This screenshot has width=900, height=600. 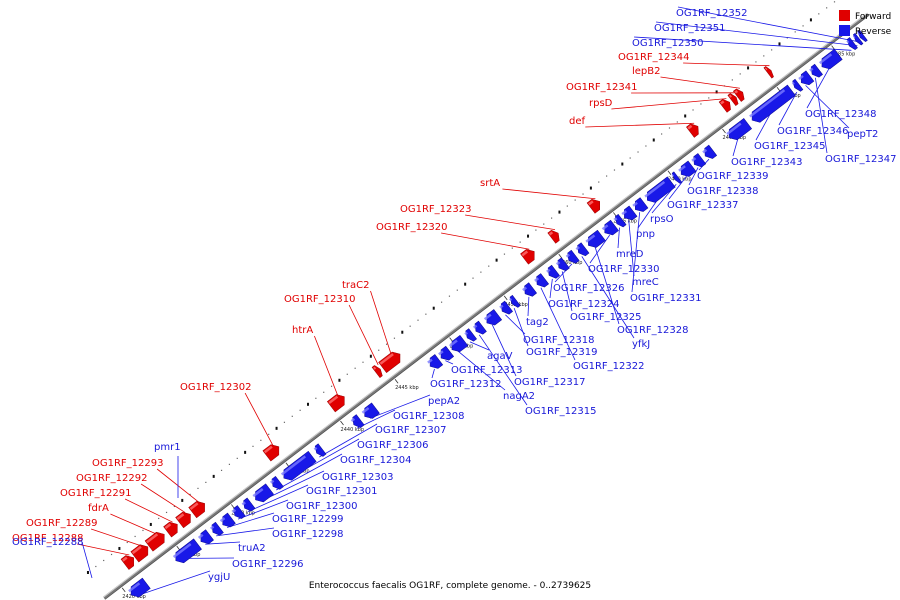 What do you see at coordinates (470, 335) in the screenshot?
I see `reverse-gene-agaV` at bounding box center [470, 335].